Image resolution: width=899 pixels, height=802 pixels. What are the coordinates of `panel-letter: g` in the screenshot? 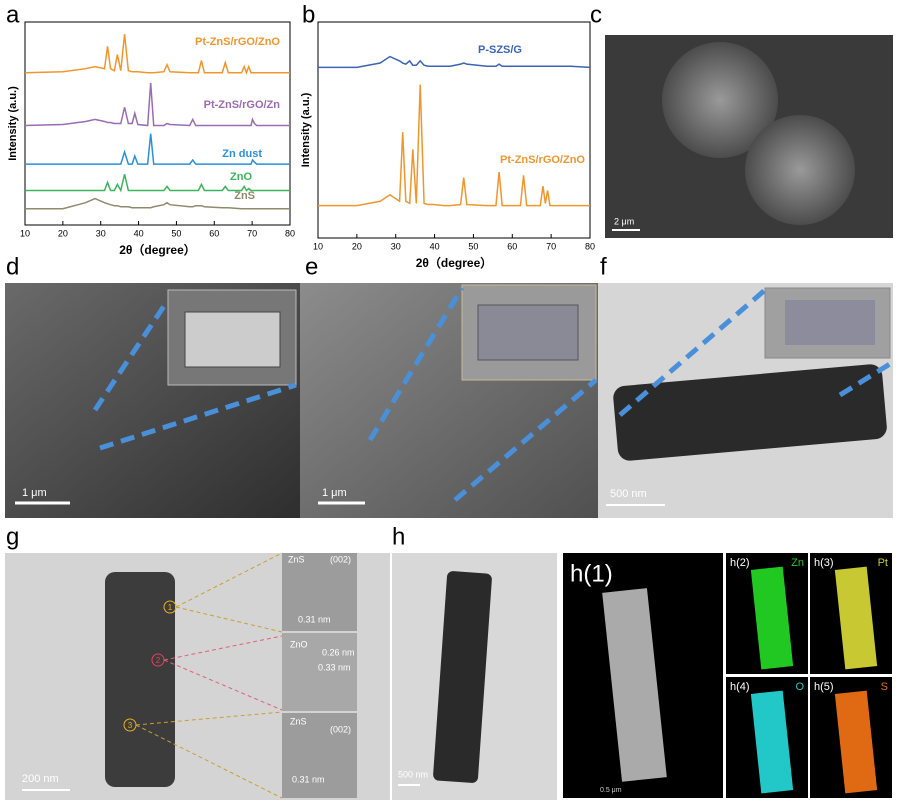 It's located at (12, 536).